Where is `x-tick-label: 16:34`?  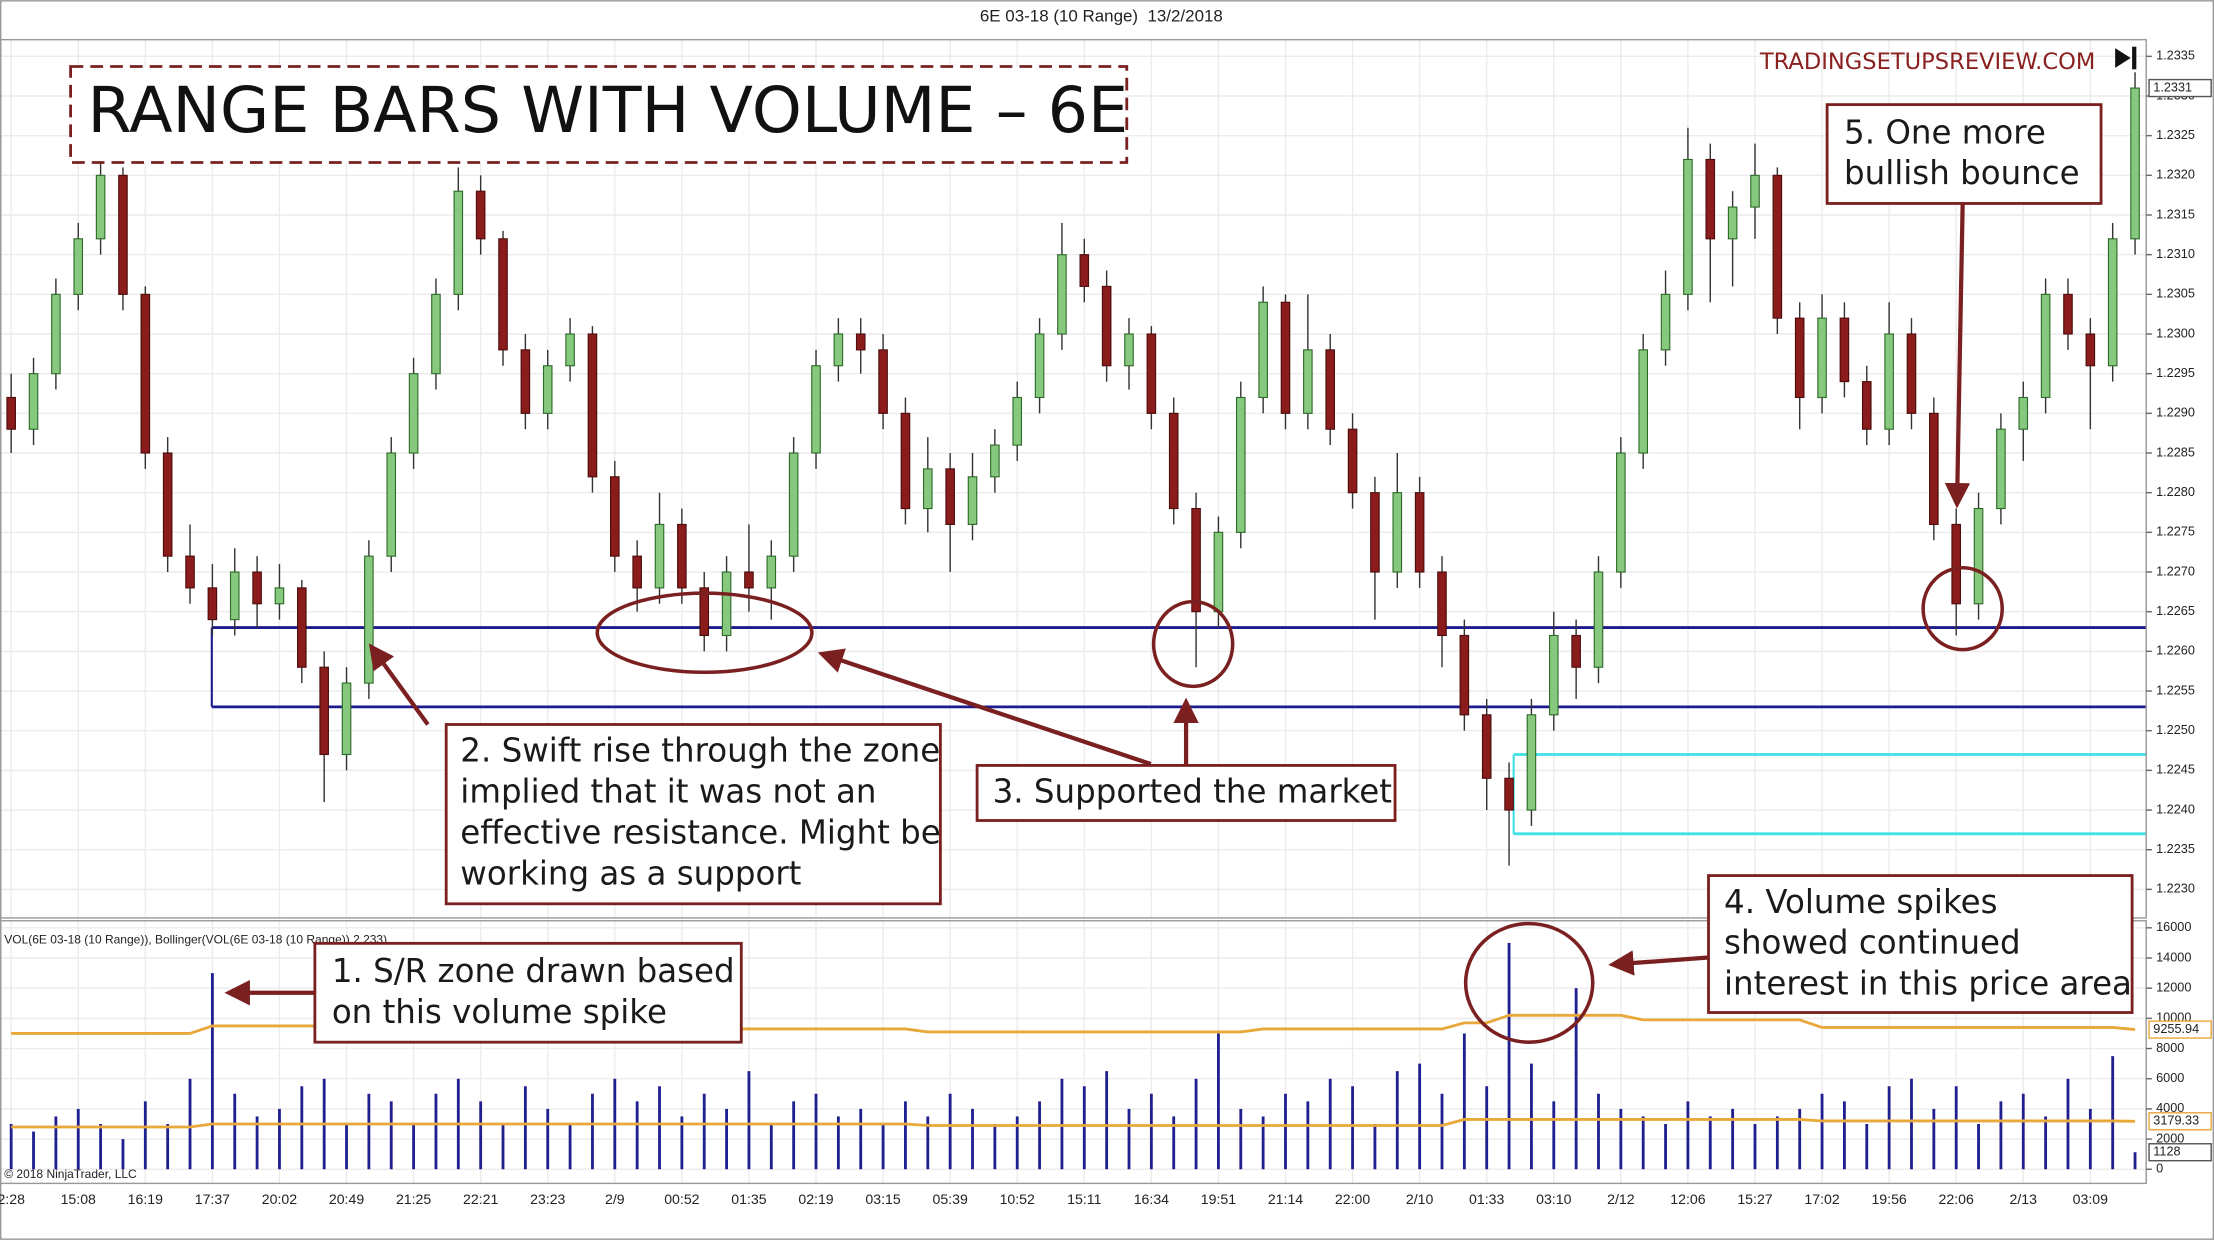
x-tick-label: 16:34 is located at coordinates (1151, 1199).